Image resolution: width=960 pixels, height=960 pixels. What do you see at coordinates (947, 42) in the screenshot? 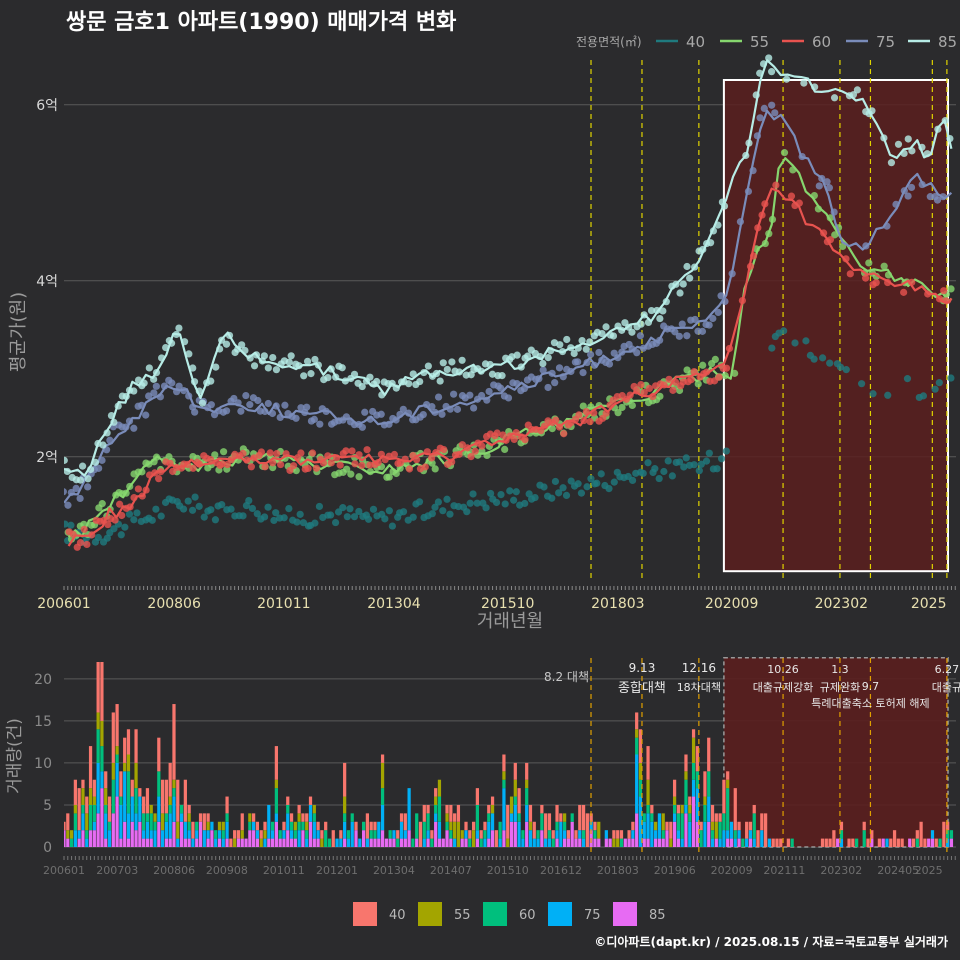
I see `legend-label: 85` at bounding box center [947, 42].